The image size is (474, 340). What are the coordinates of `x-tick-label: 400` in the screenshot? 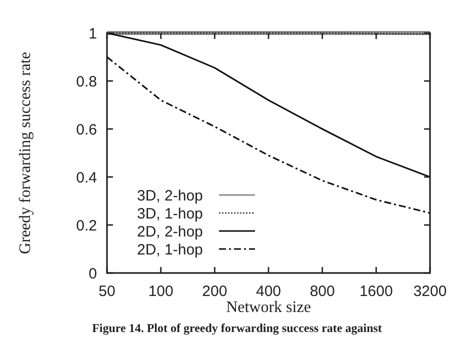 It's located at (269, 291).